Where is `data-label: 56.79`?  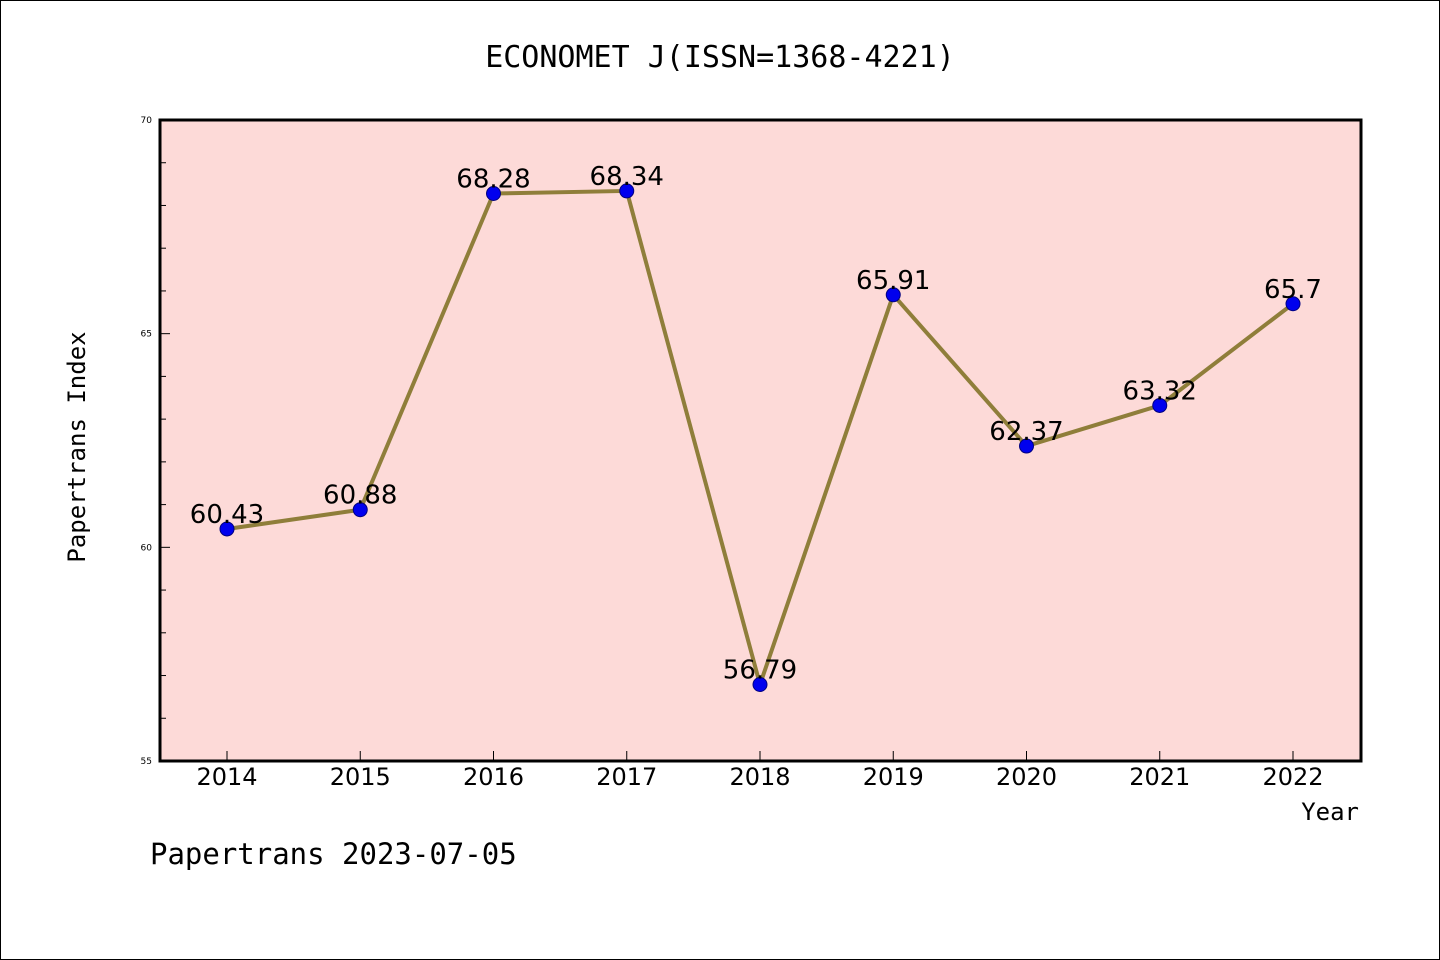
data-label: 56.79 is located at coordinates (760, 671).